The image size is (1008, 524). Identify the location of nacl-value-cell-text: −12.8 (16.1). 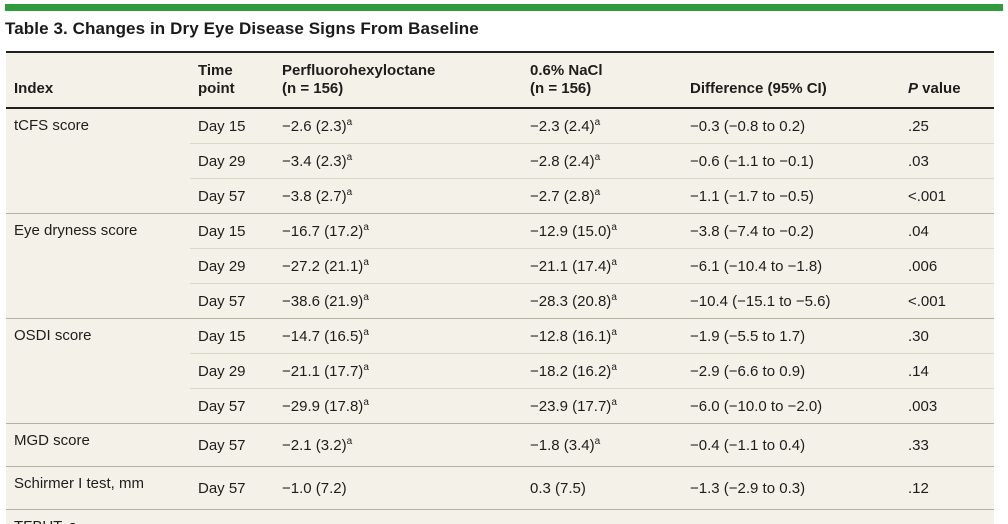
(571, 336).